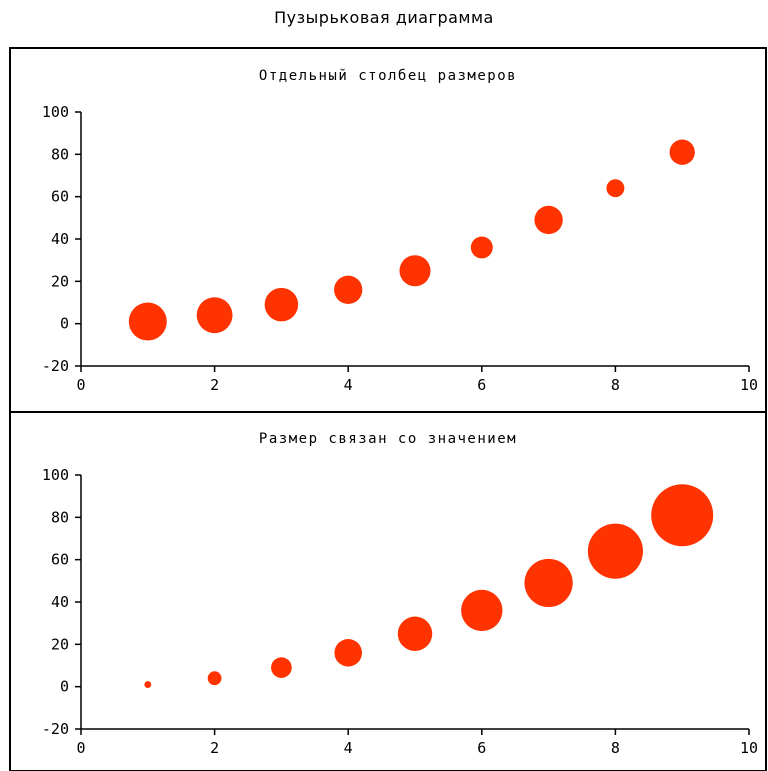 This screenshot has height=771, width=768. I want to click on panel-title: Размер связан со значением, so click(388, 439).